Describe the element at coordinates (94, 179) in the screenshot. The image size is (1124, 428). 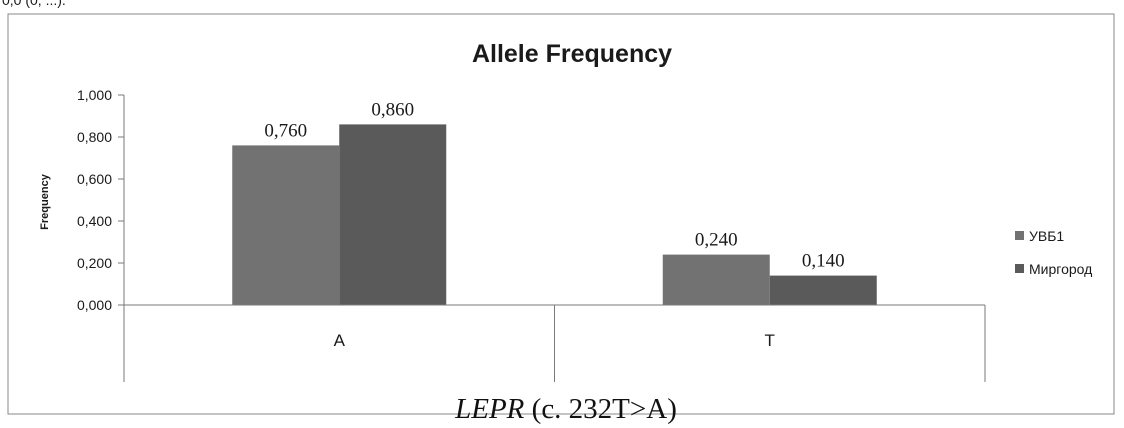
I see `y-tick-label: 0,600` at that location.